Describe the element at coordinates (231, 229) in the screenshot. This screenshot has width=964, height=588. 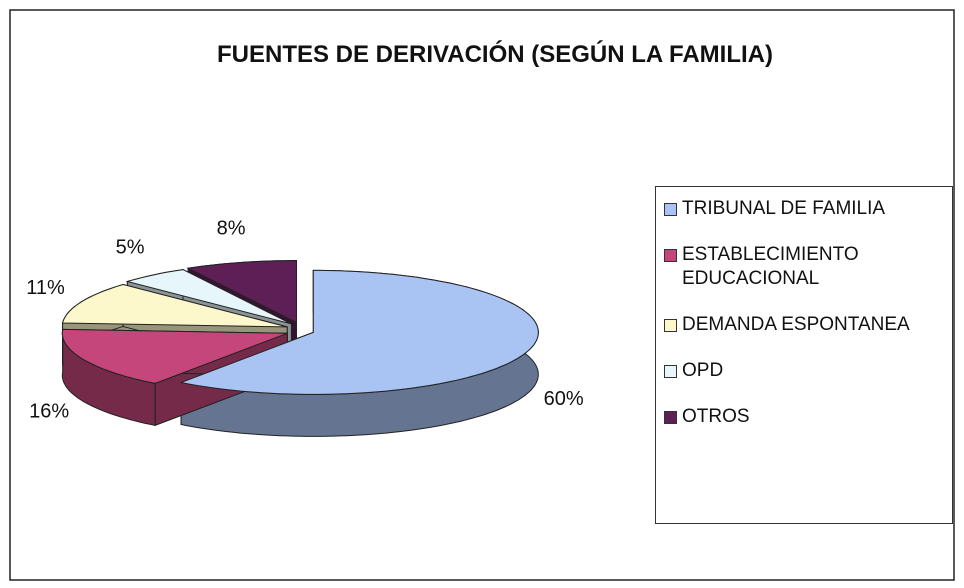
I see `data-label: 8%` at that location.